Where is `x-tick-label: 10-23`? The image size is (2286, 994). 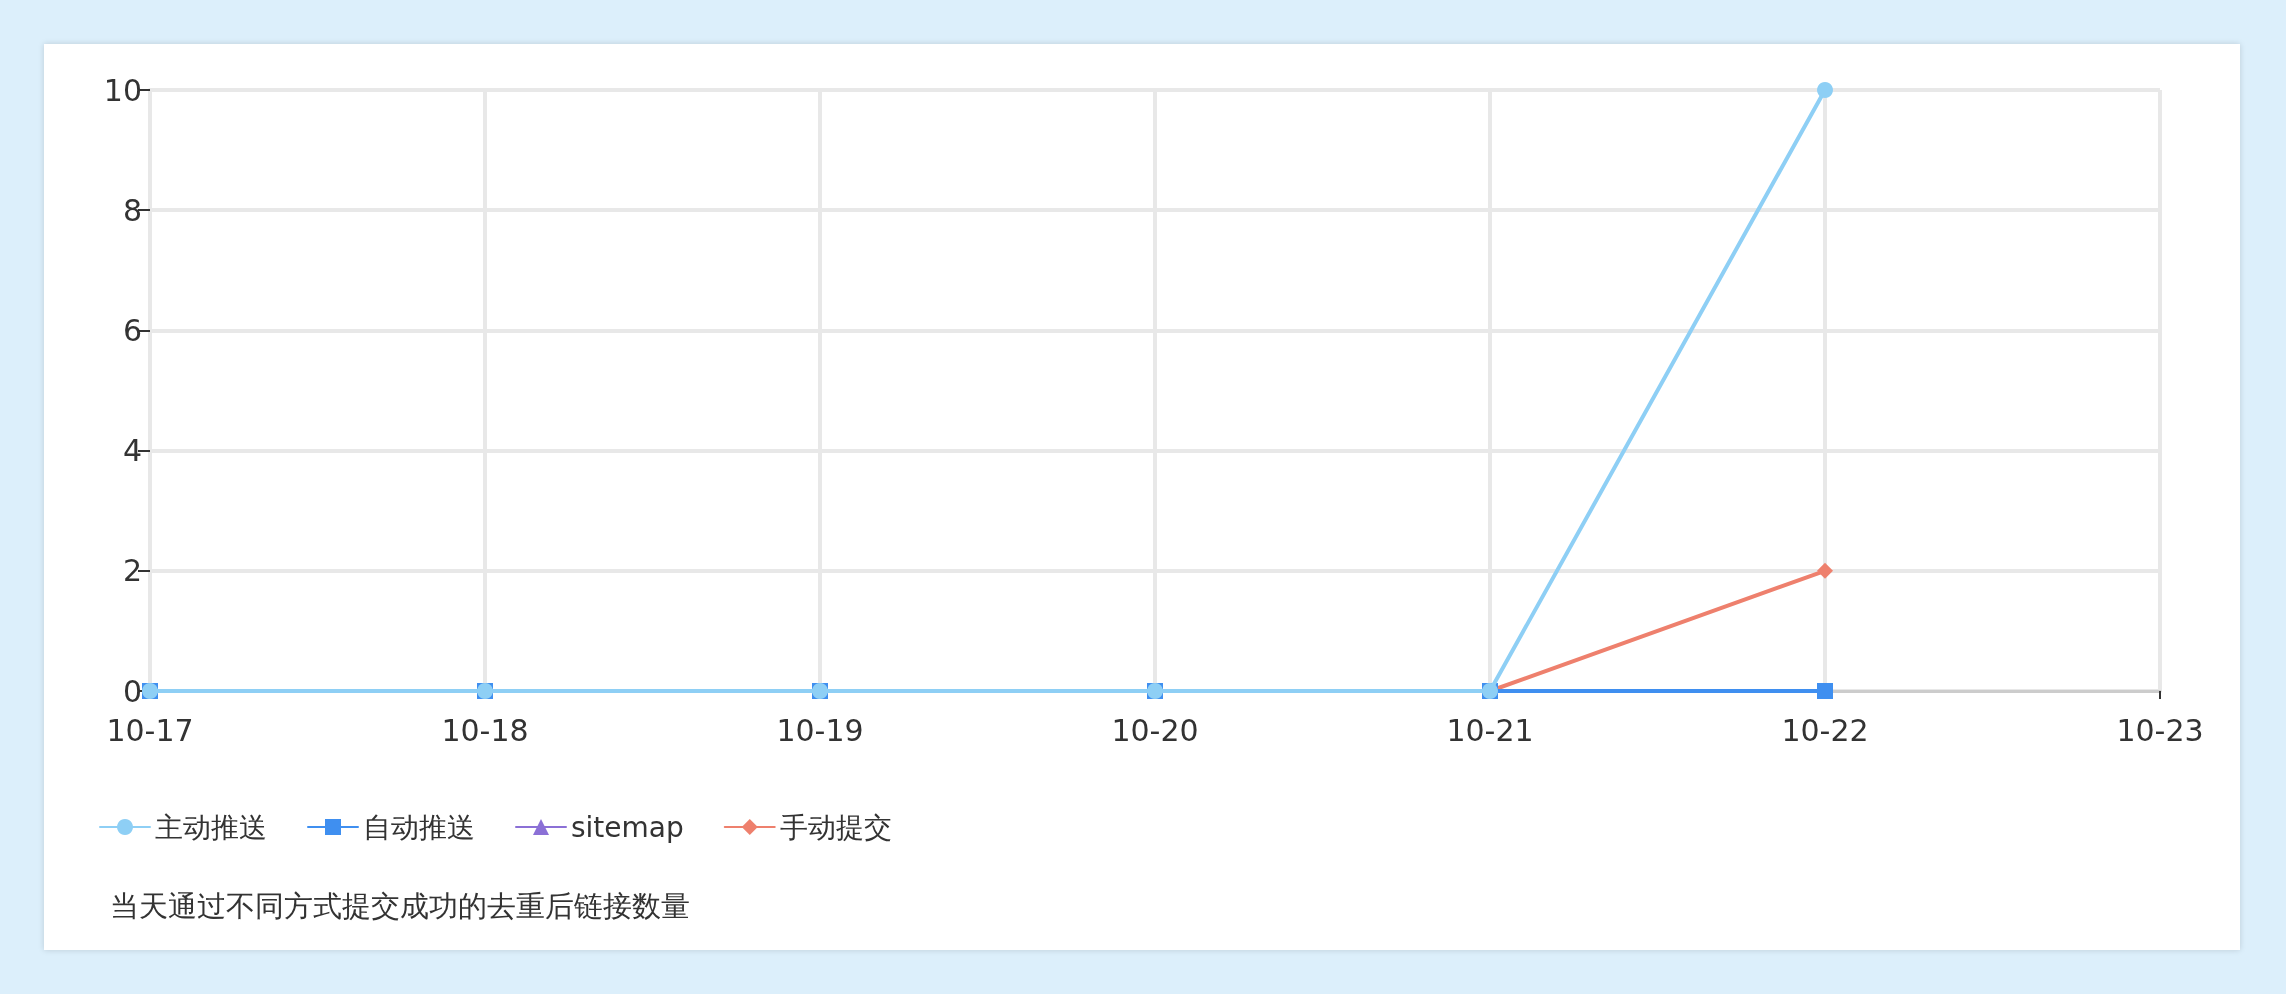 x-tick-label: 10-23 is located at coordinates (2160, 730).